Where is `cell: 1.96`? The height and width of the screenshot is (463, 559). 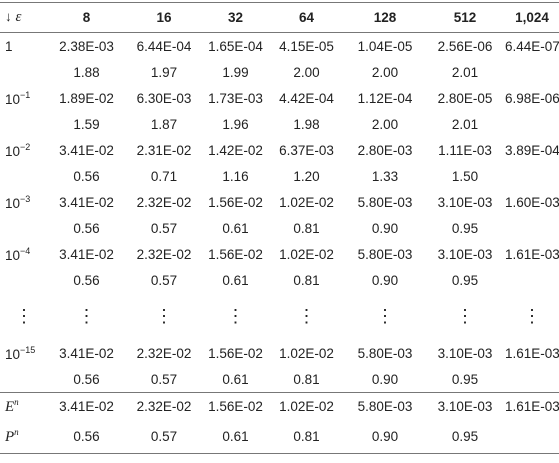
cell: 1.96 is located at coordinates (235, 124).